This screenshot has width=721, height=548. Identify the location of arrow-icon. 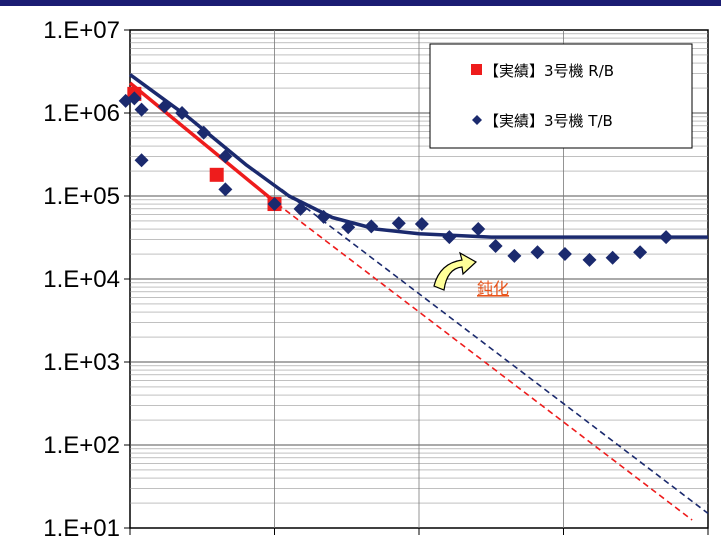
(455, 271).